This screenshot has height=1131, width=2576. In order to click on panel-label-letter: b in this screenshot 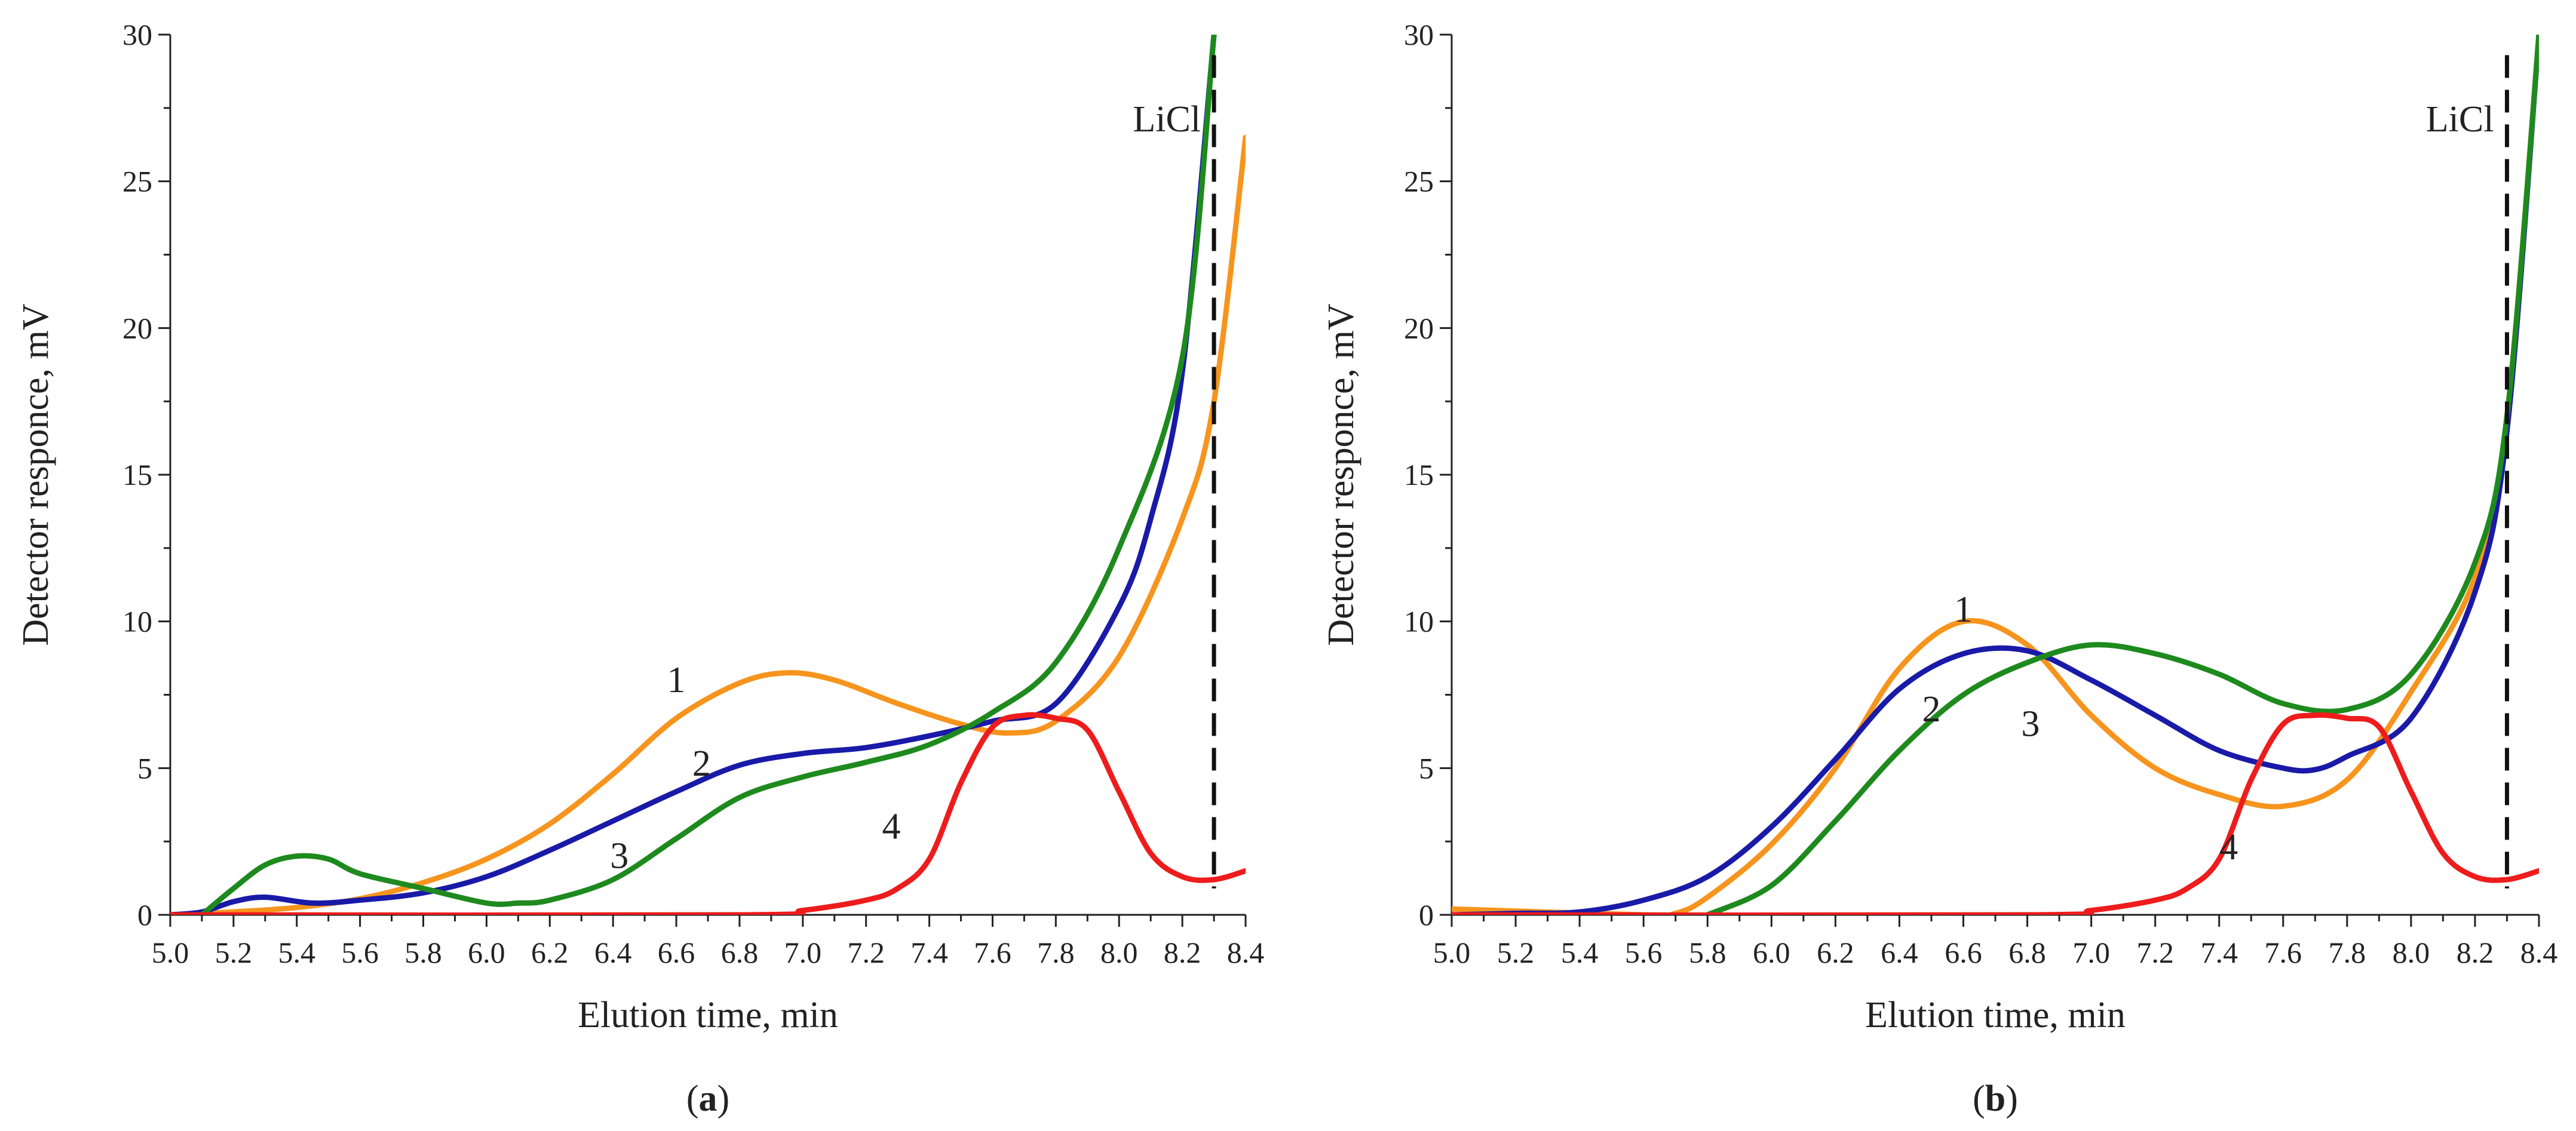, I will do `click(1995, 1098)`.